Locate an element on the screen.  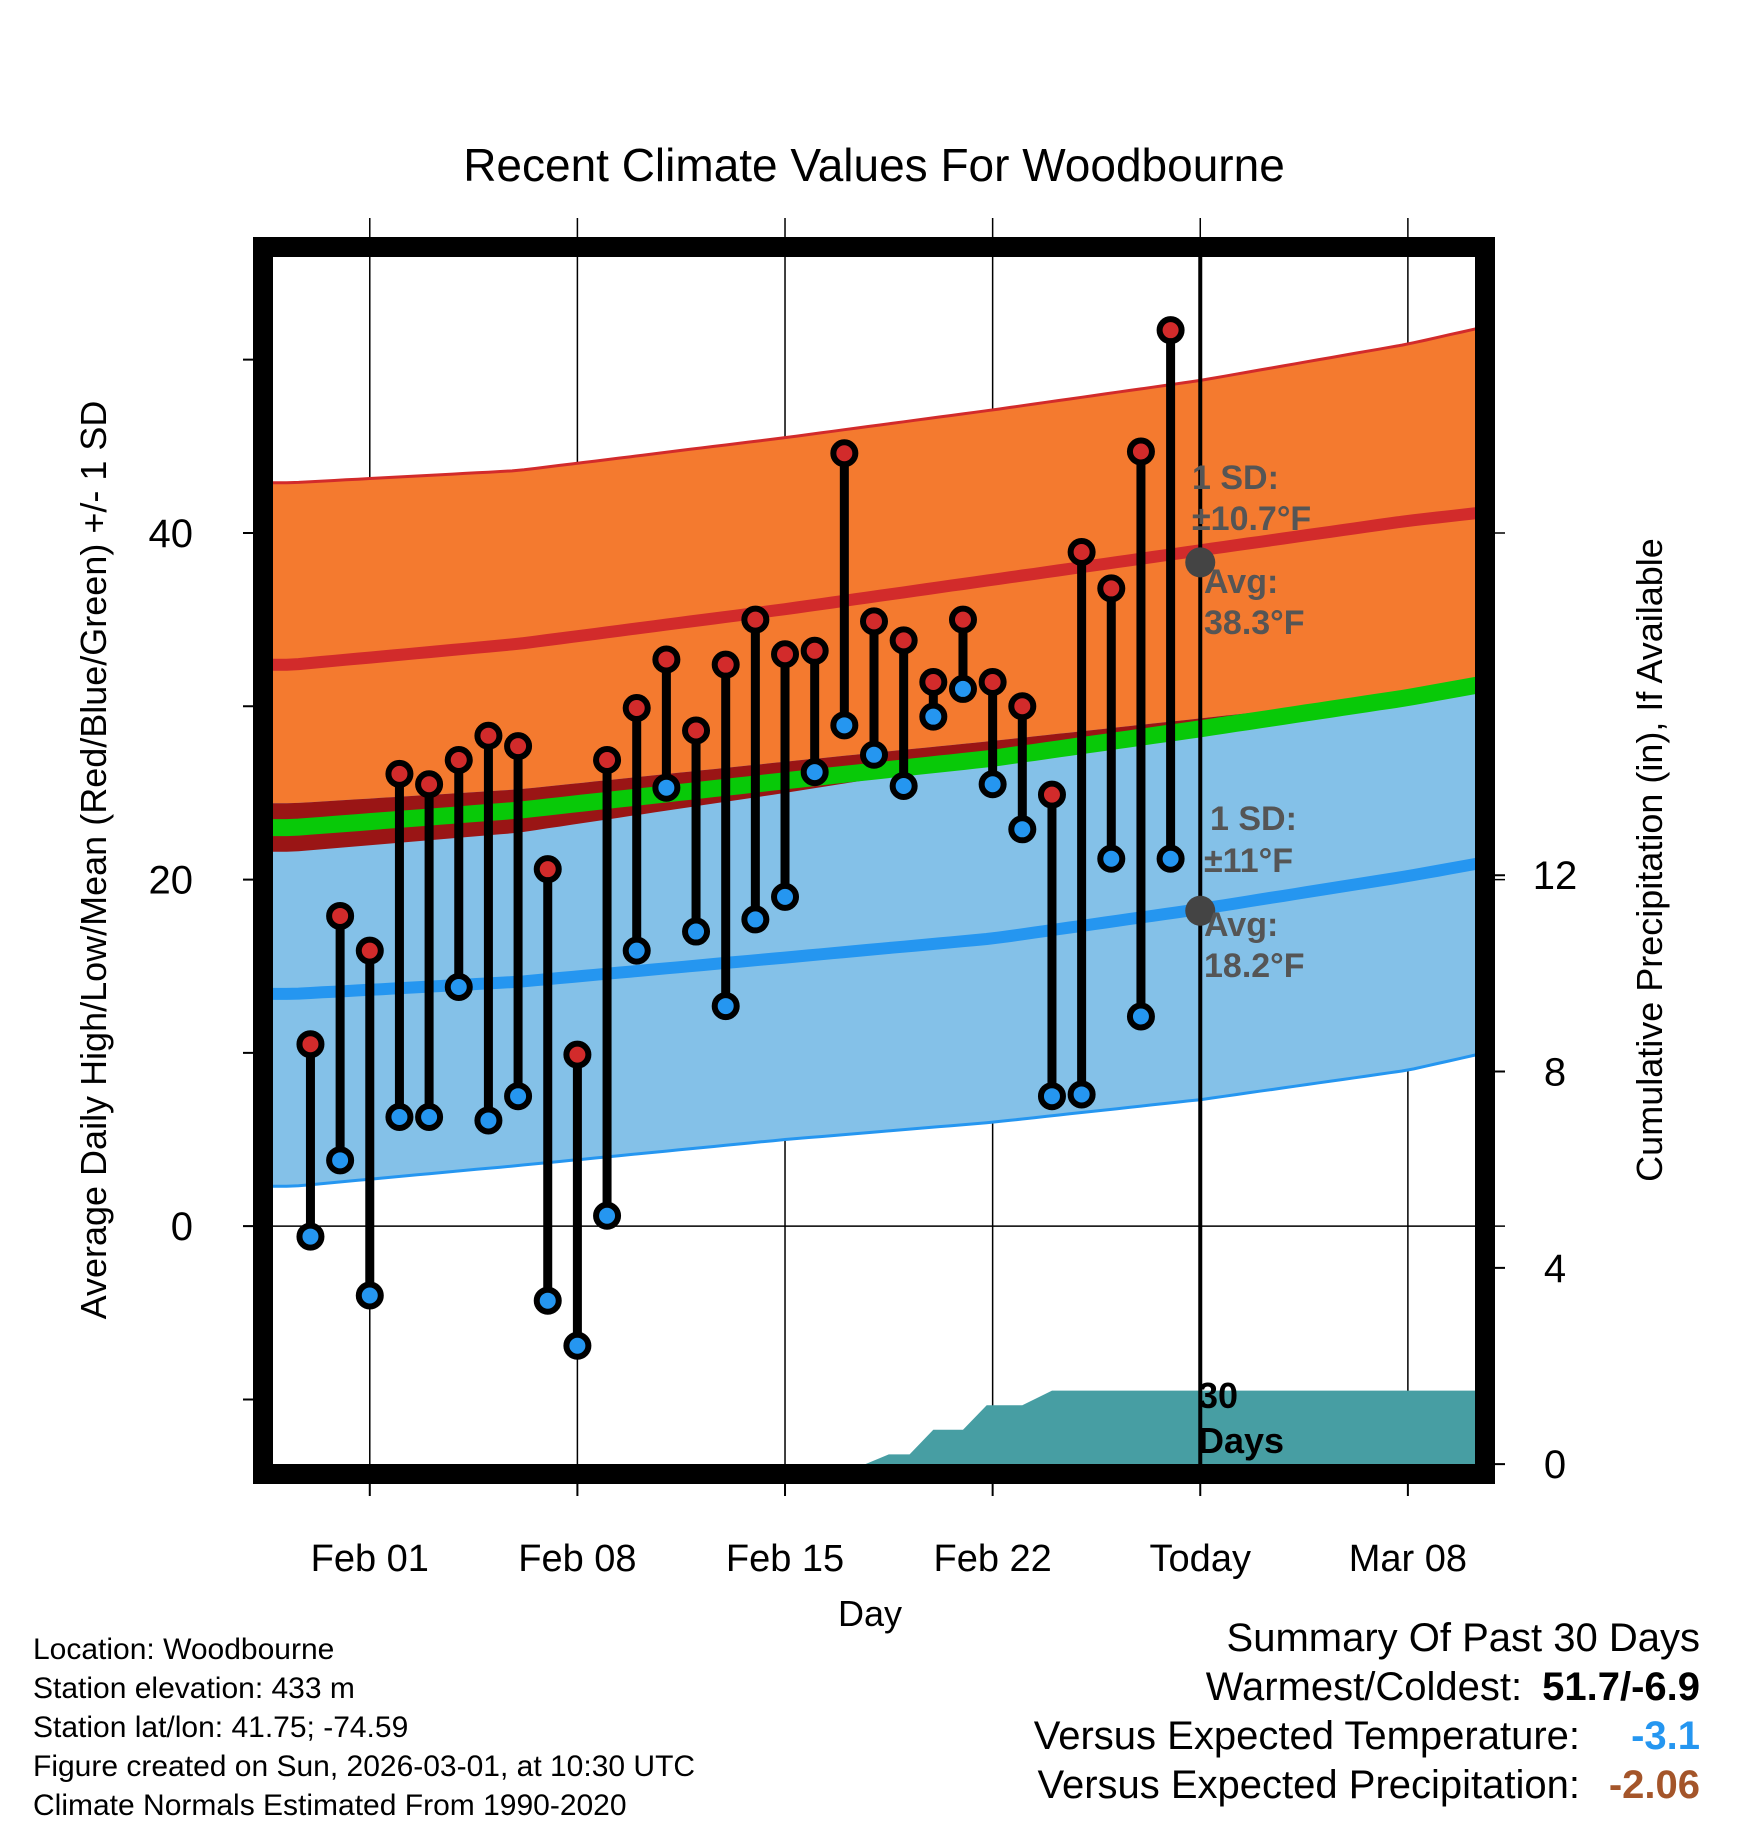
low-avg-value: 18.2°F is located at coordinates (1254, 966).